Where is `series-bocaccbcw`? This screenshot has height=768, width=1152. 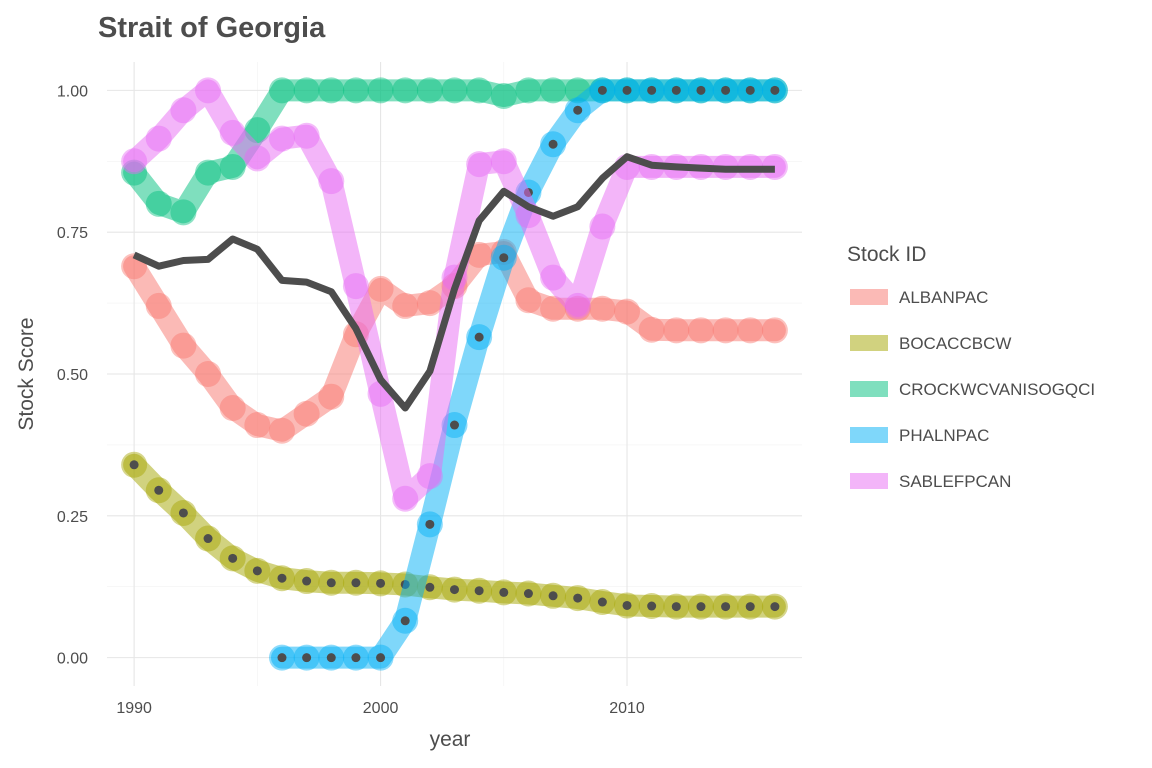
series-bocaccbcw is located at coordinates (454, 535).